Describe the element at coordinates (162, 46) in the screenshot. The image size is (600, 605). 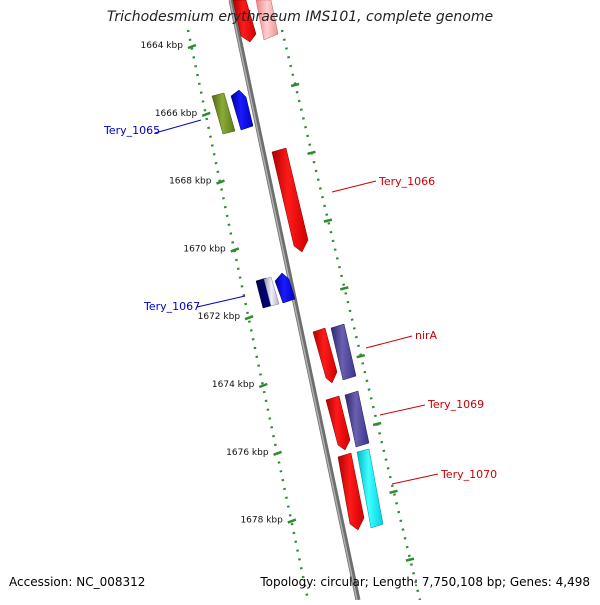
I see `ruler-label: 1664 kbp` at that location.